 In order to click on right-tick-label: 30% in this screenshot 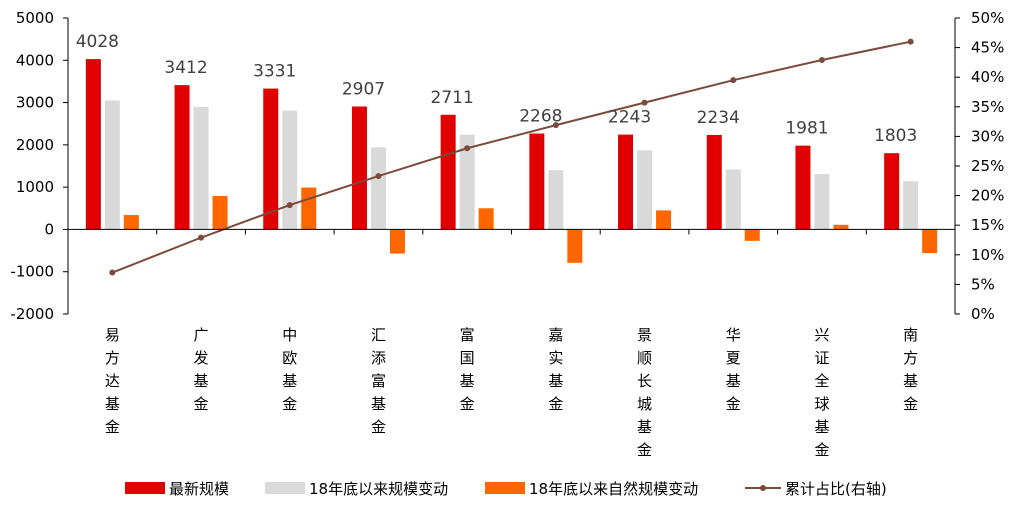, I will do `click(987, 136)`.